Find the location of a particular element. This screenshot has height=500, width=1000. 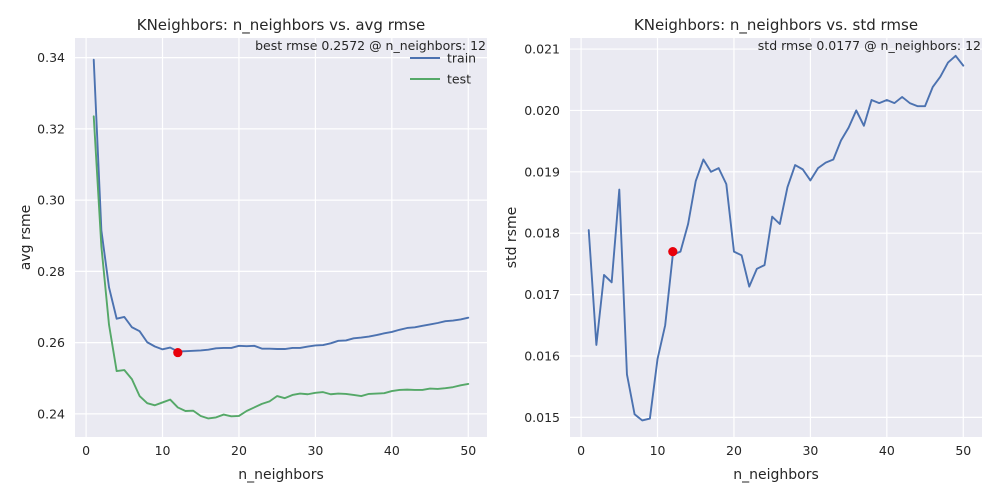

y-axis-label: avg rsme is located at coordinates (26, 238).